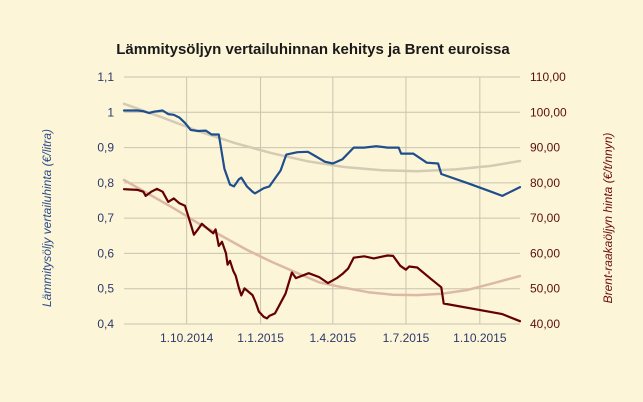  I want to click on y-right-tick-label: 50,00, so click(545, 289).